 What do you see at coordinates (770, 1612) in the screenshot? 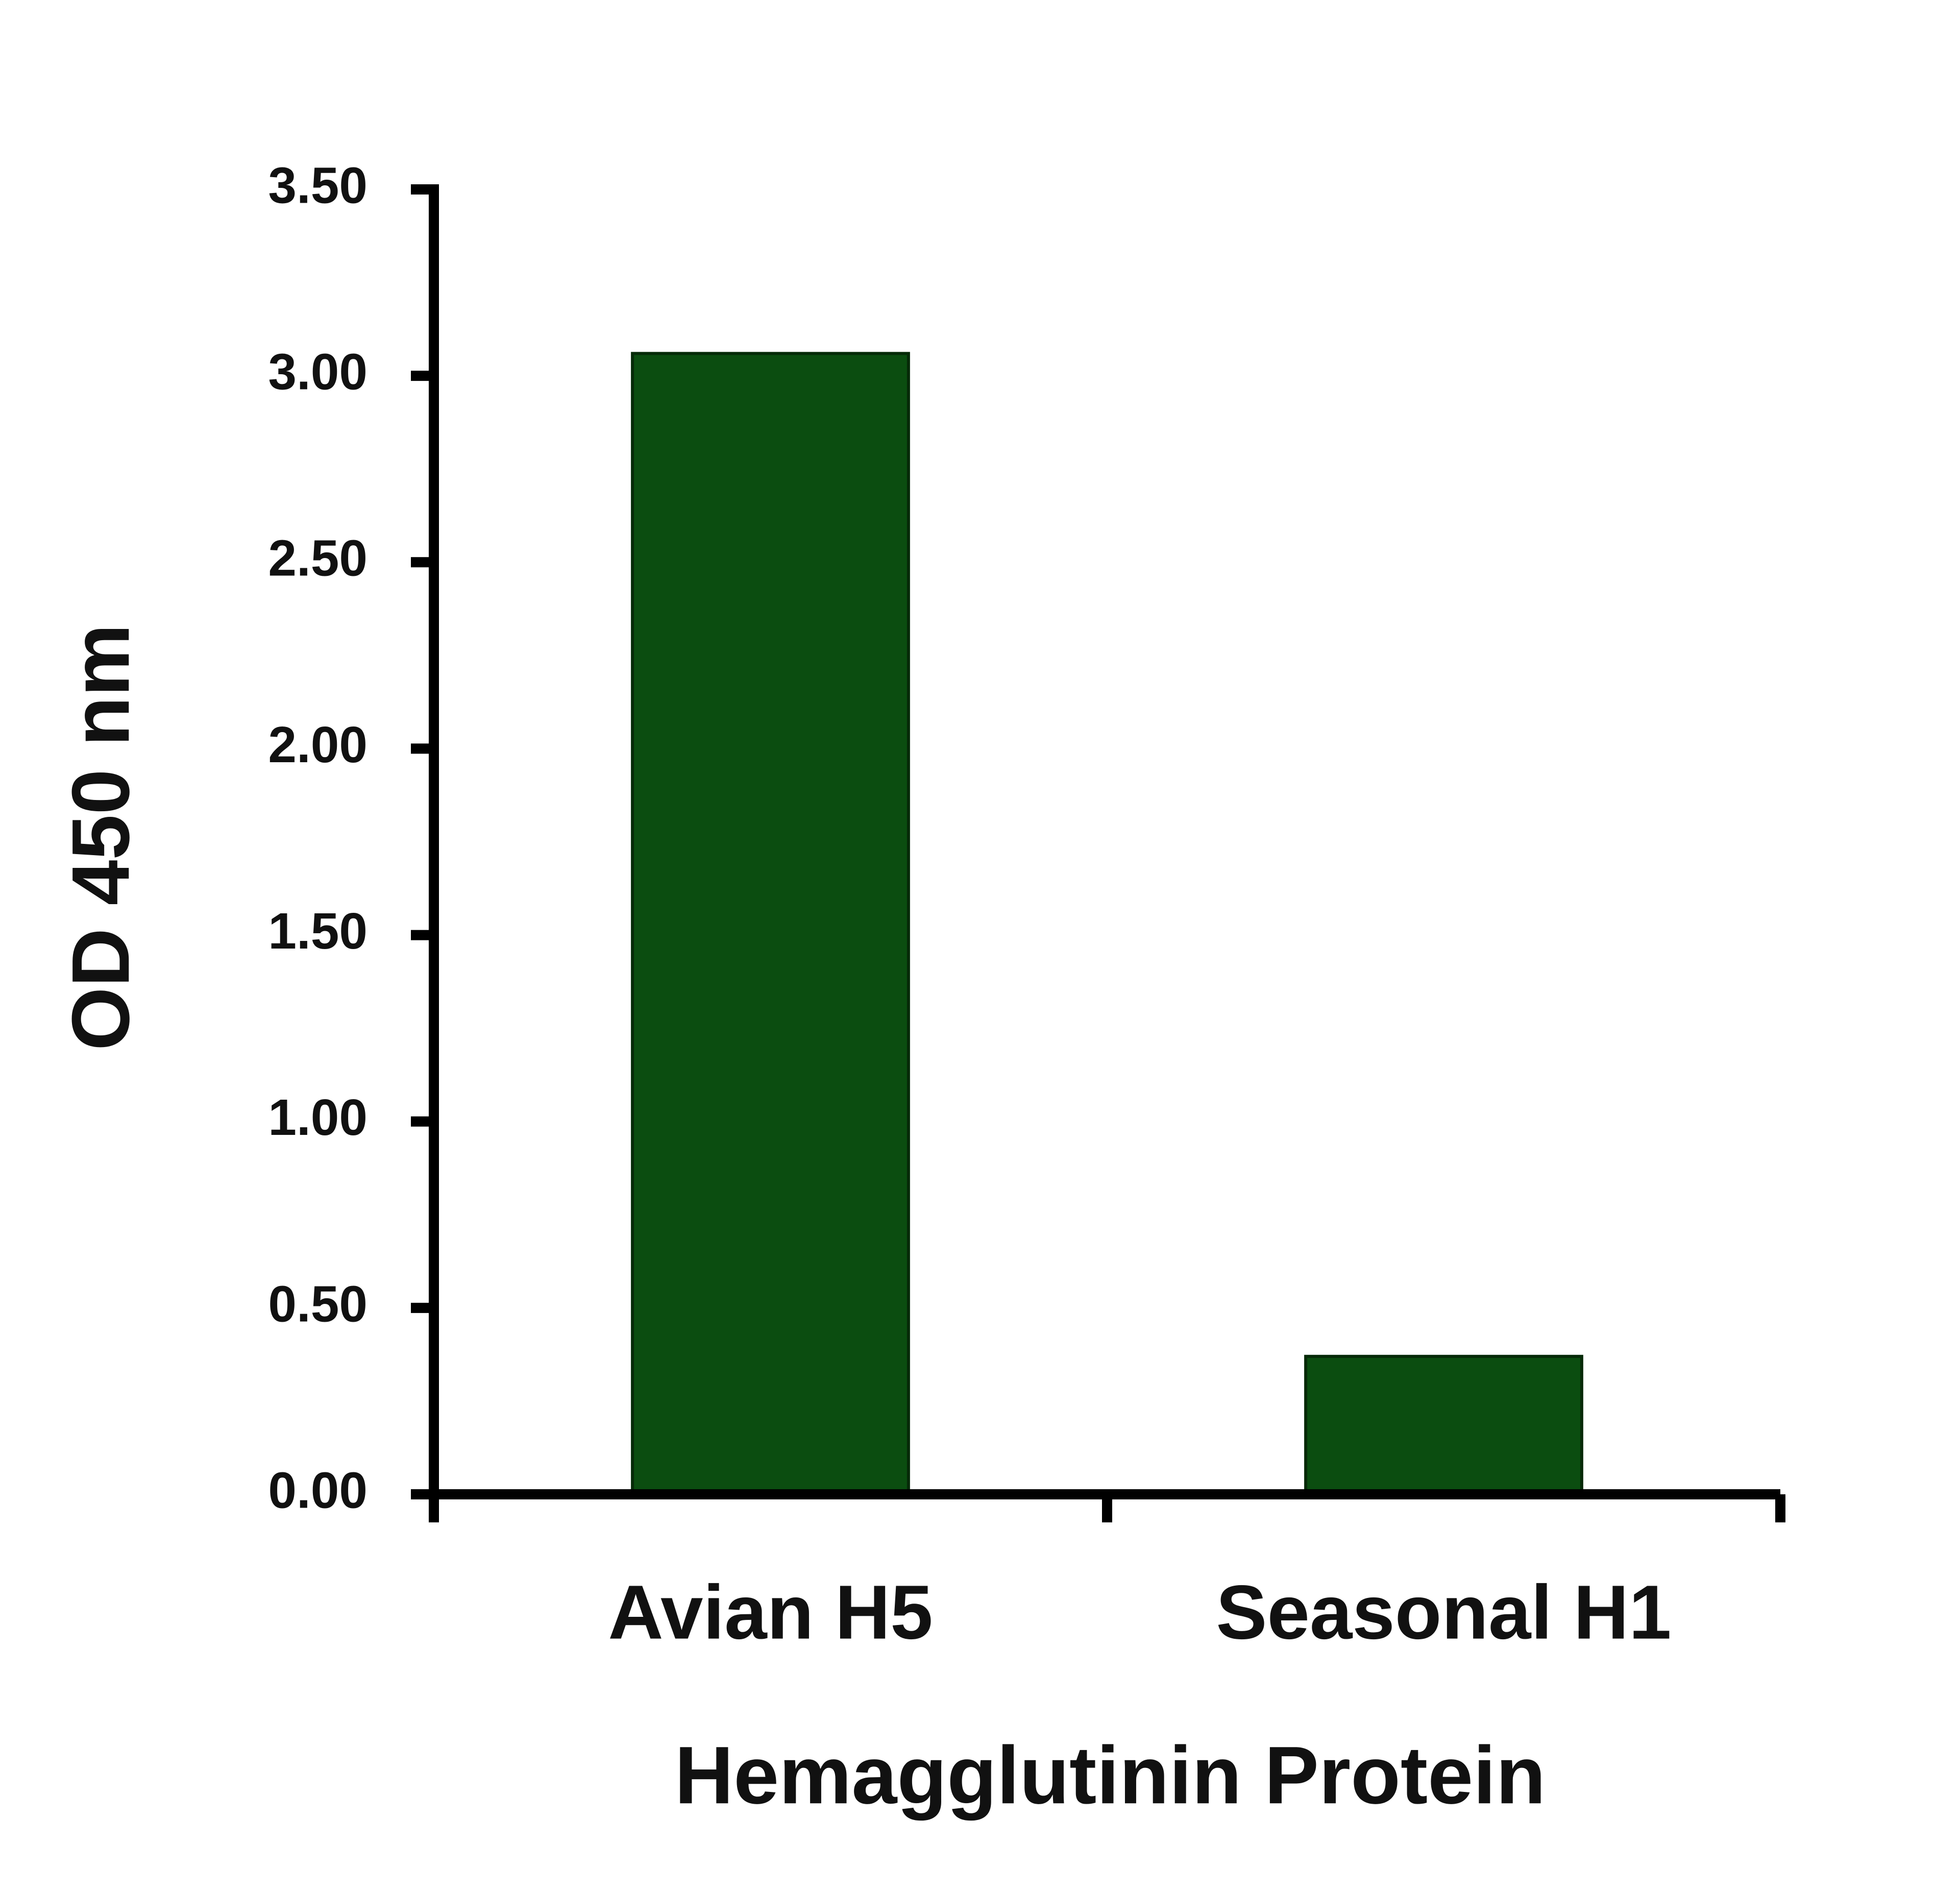
I see `x-tick-label: Avian H5` at bounding box center [770, 1612].